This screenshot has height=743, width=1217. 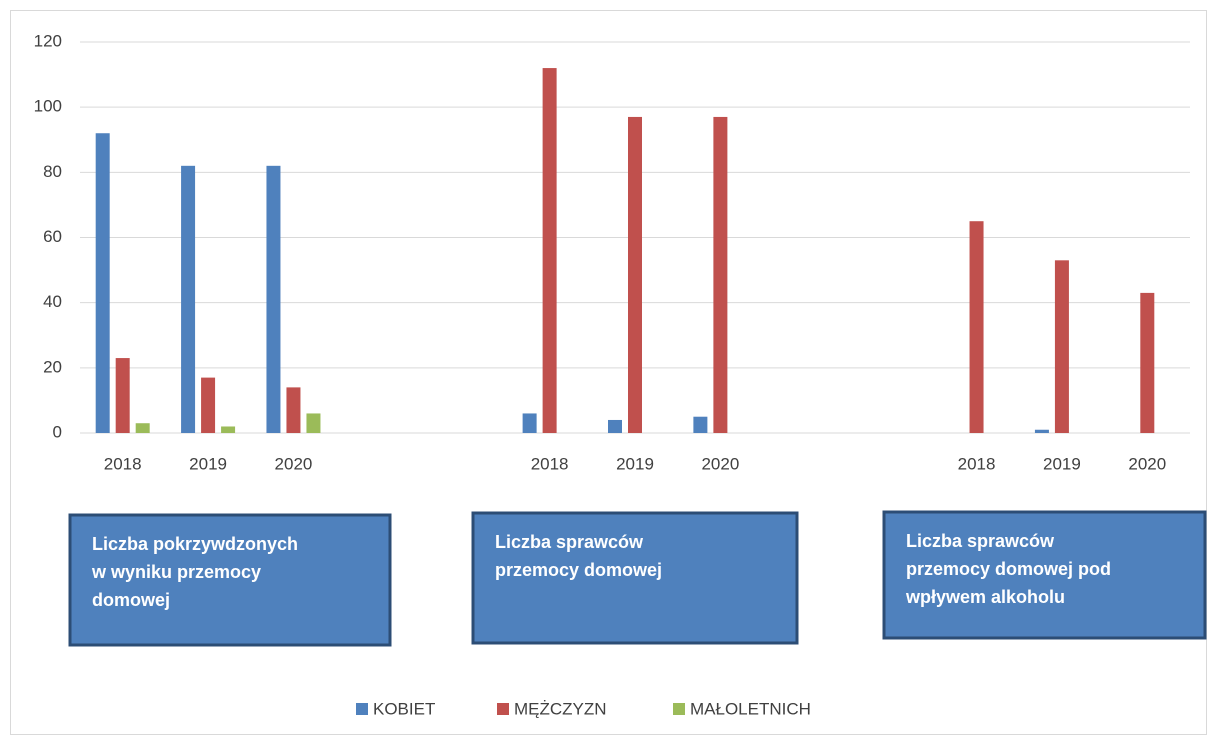 I want to click on annotation-text: wpływem alkoholu, so click(x=985, y=597).